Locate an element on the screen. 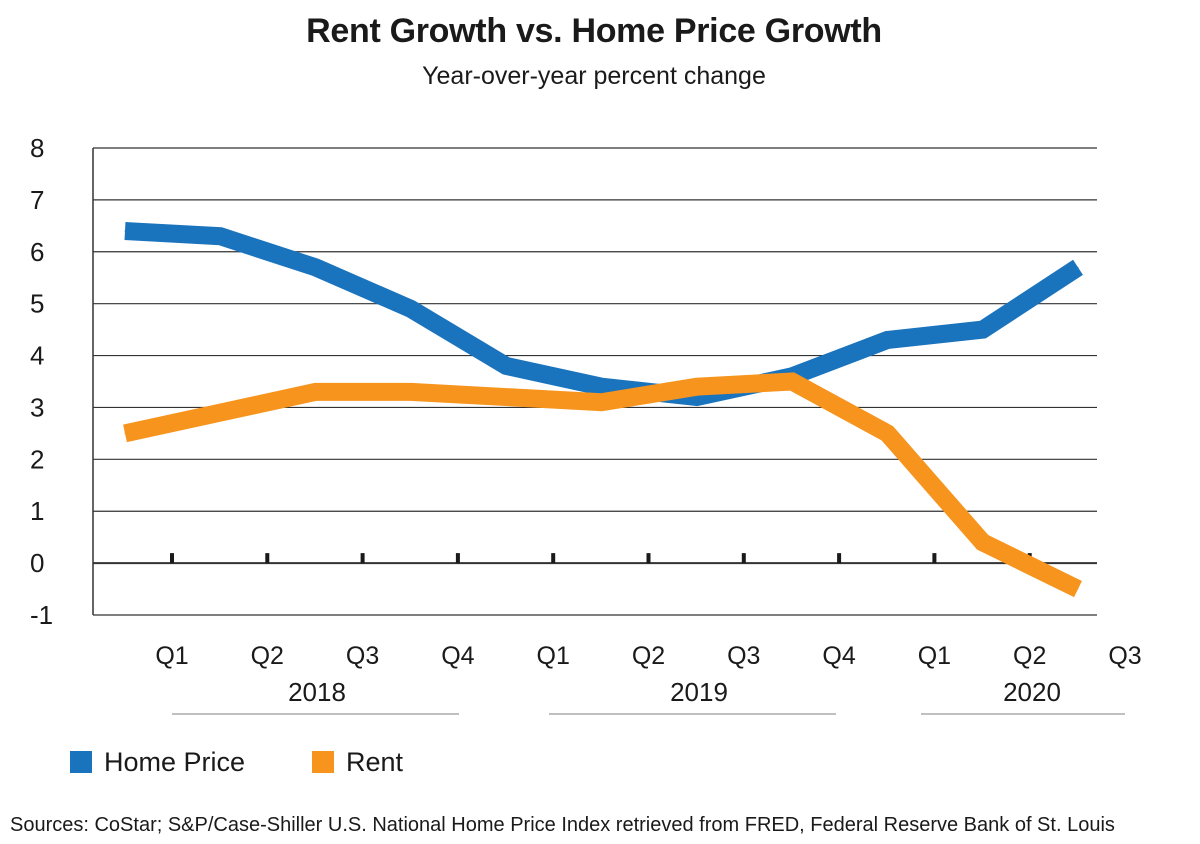  legend-swatch-rent is located at coordinates (323, 762).